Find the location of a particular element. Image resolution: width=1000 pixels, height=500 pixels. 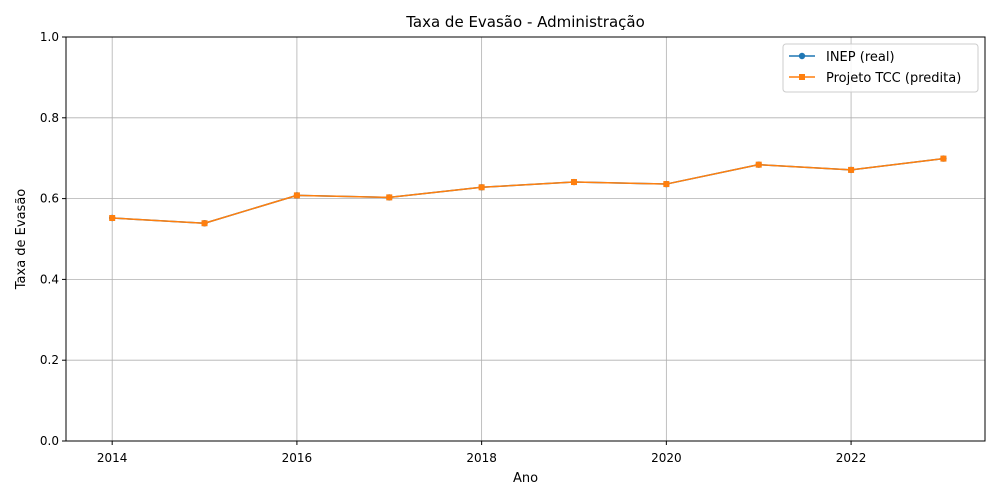

legend-label-inep: INEP (real) is located at coordinates (860, 57).